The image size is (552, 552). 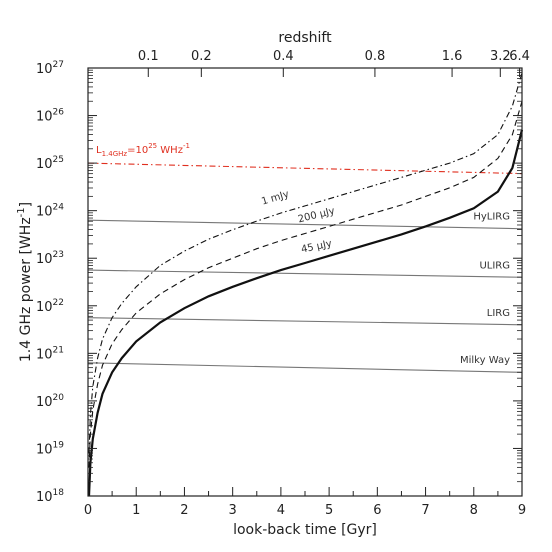 What do you see at coordinates (201, 56) in the screenshot?
I see `top-tick-label: 0.2` at bounding box center [201, 56].